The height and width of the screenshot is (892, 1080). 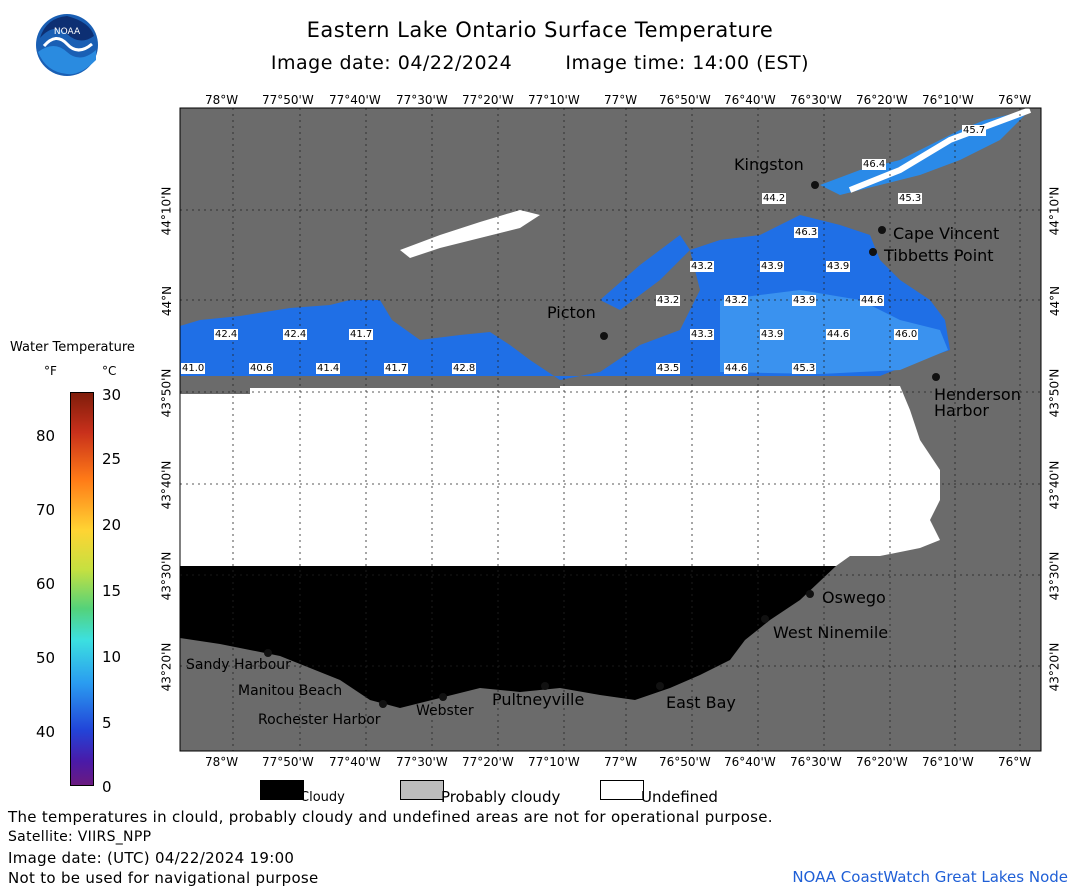 What do you see at coordinates (288, 762) in the screenshot?
I see `lon-label-bottom: 77°50'W` at bounding box center [288, 762].